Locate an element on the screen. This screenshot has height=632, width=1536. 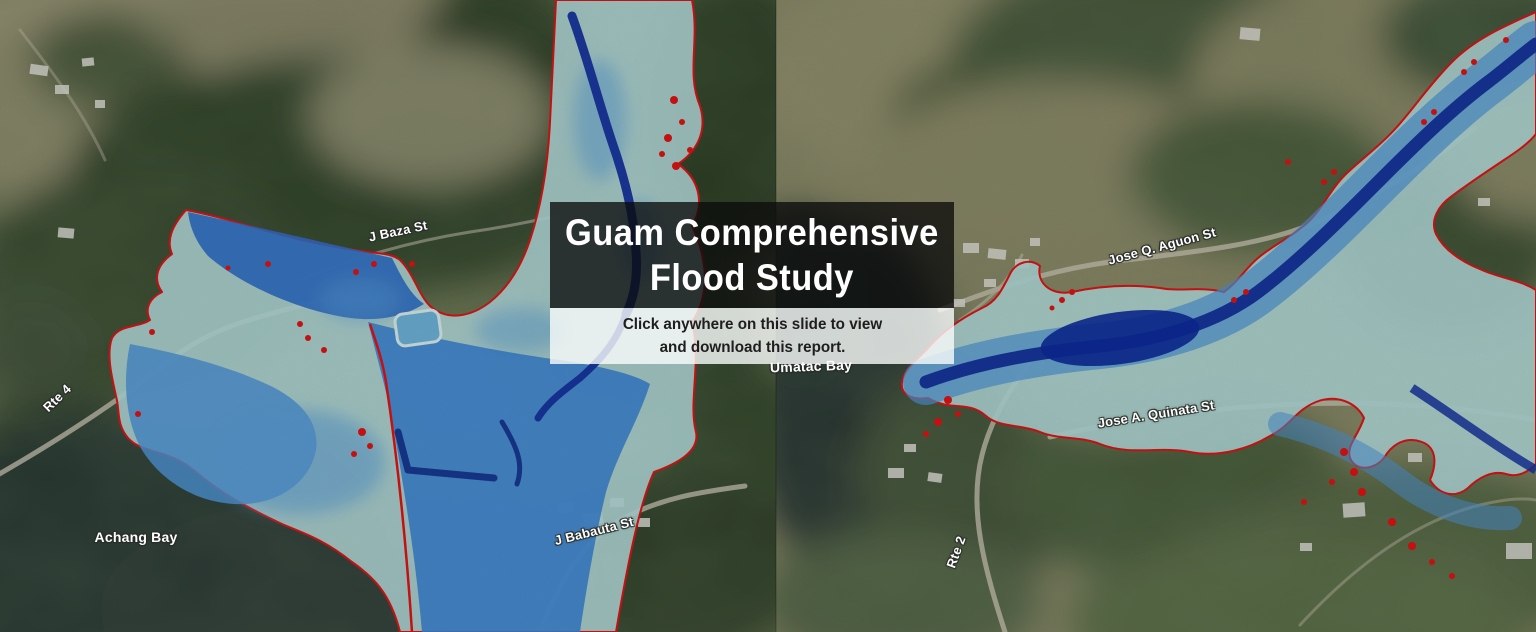
map-label-achang-bay: Achang Bay is located at coordinates (136, 537).